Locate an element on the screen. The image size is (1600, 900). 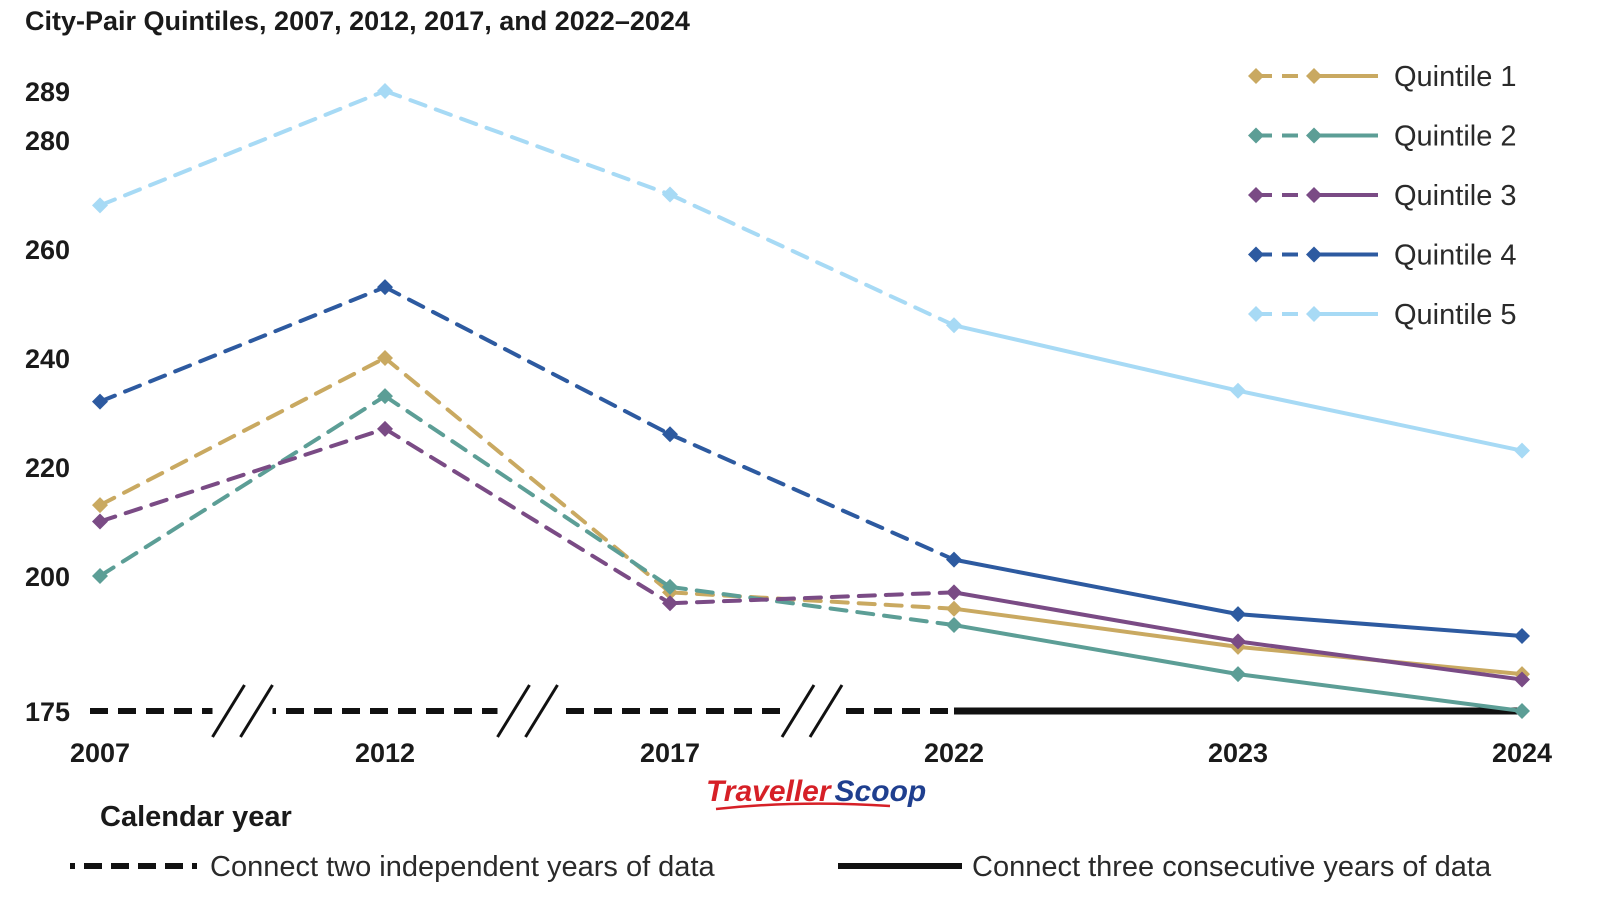
legend-label: Quintile 1 is located at coordinates (1455, 77).